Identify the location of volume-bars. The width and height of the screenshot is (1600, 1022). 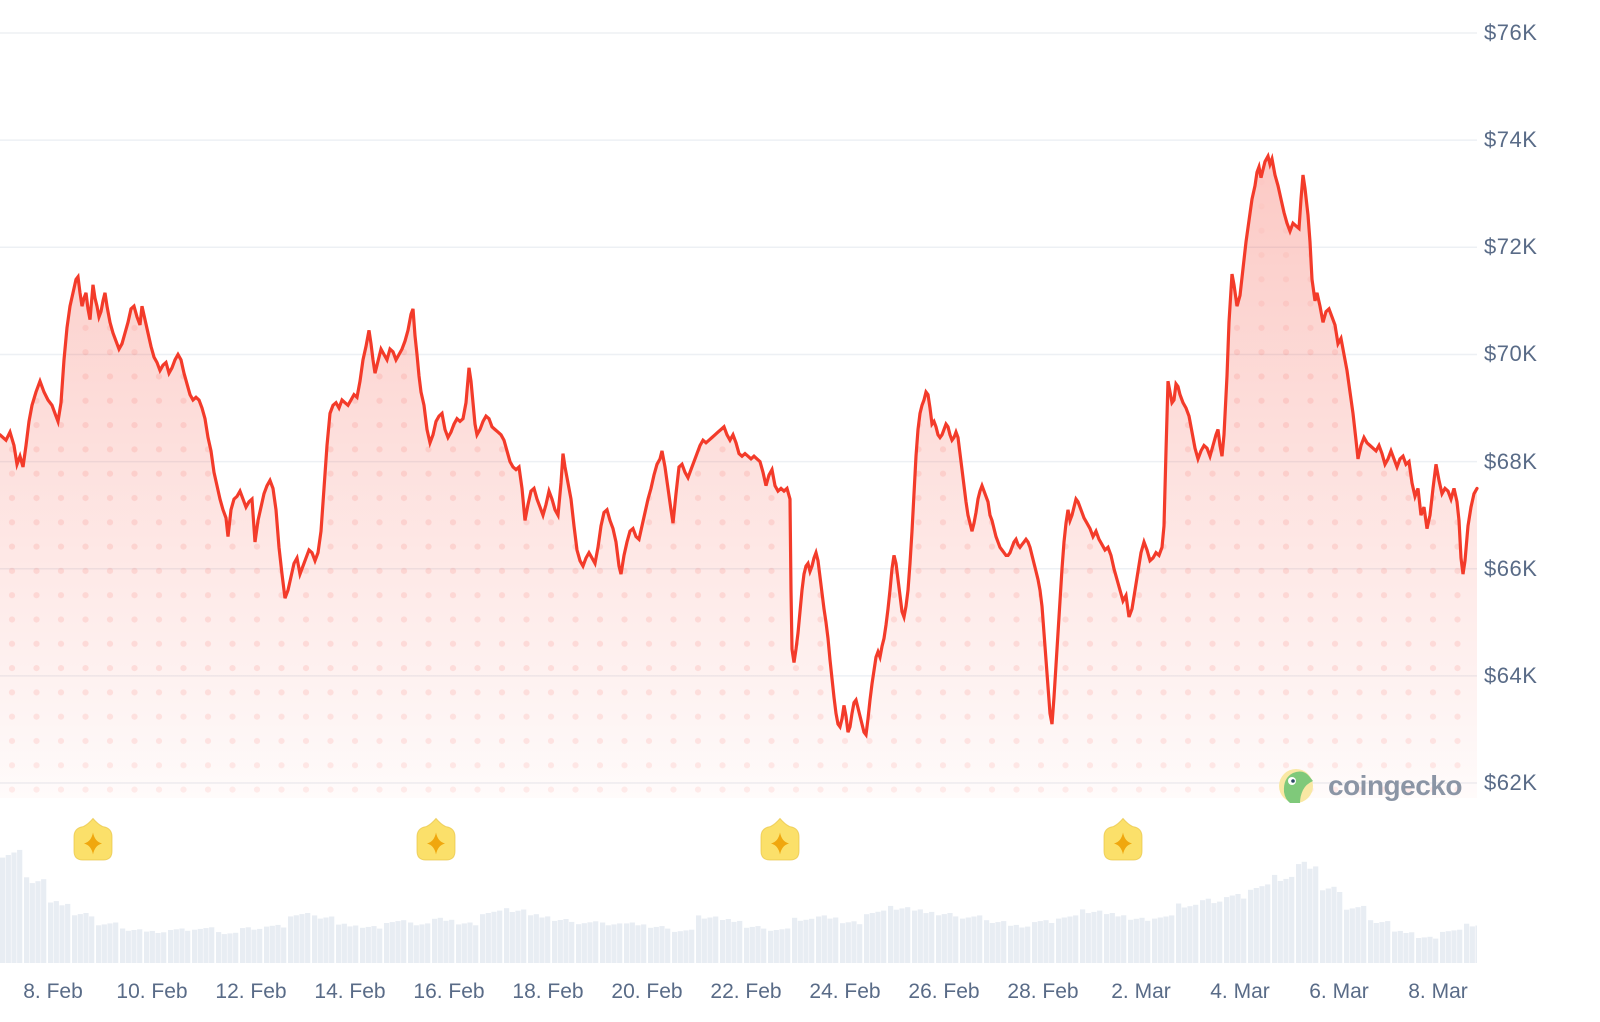
(738, 906).